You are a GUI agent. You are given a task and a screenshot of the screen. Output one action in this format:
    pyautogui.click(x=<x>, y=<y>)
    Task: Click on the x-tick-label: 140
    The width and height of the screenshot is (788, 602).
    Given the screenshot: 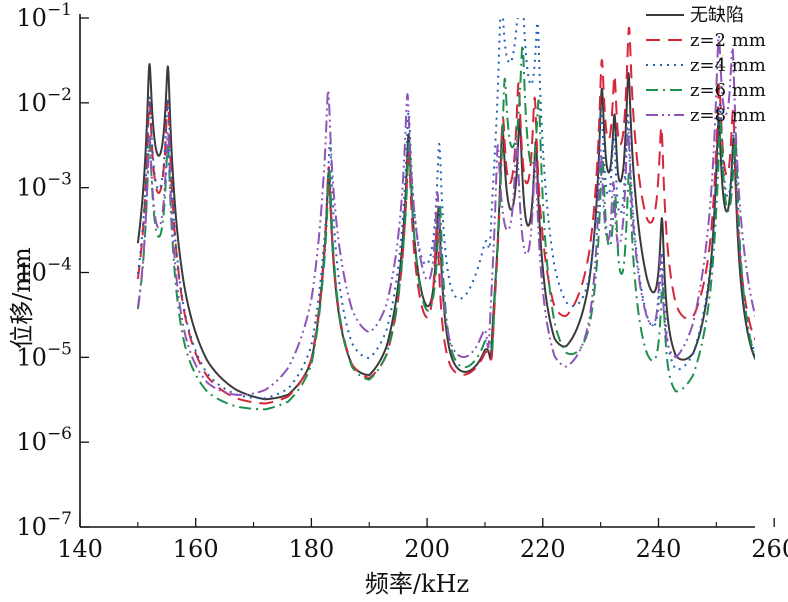 What is the action you would take?
    pyautogui.click(x=80, y=549)
    